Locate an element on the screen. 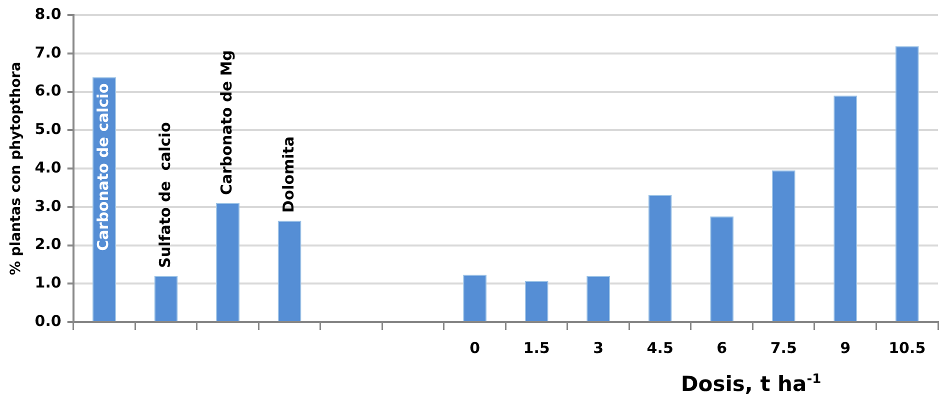 This screenshot has height=417, width=942. x-tick-label: 4.5 is located at coordinates (660, 347).